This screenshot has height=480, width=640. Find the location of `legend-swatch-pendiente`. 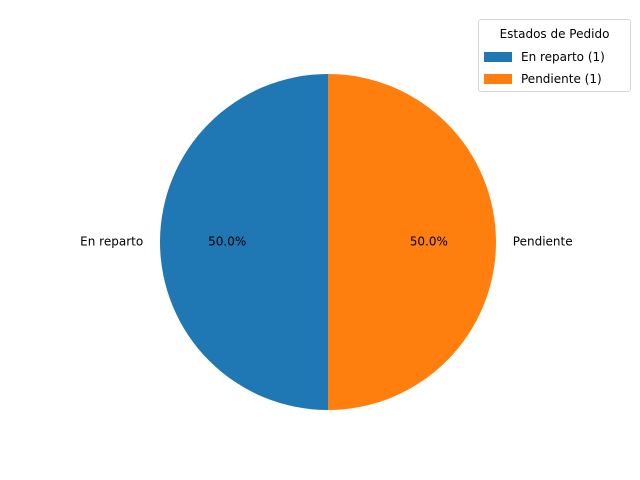

legend-swatch-pendiente is located at coordinates (498, 78).